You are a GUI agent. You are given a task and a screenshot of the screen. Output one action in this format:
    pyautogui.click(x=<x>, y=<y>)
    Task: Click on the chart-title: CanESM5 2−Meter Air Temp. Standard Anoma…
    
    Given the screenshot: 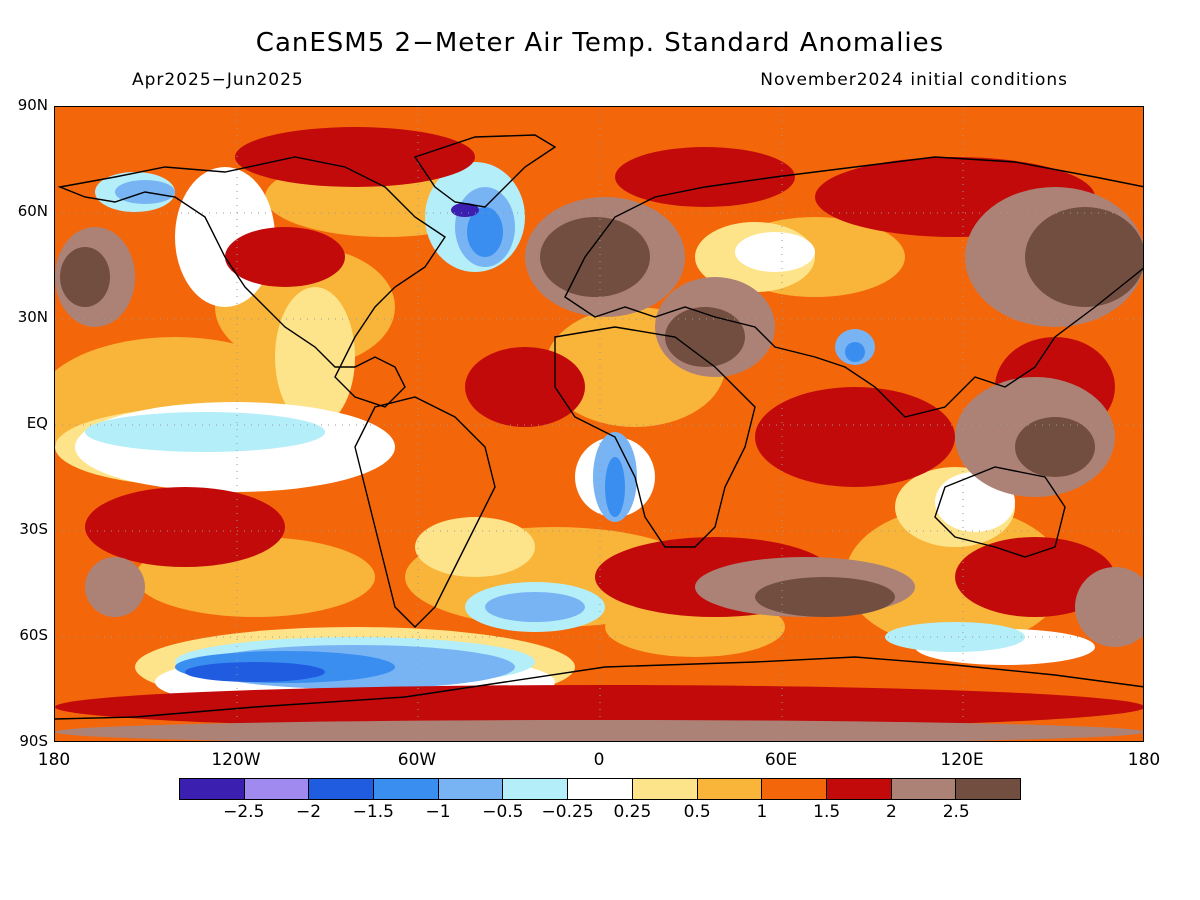 What is the action you would take?
    pyautogui.click(x=600, y=43)
    